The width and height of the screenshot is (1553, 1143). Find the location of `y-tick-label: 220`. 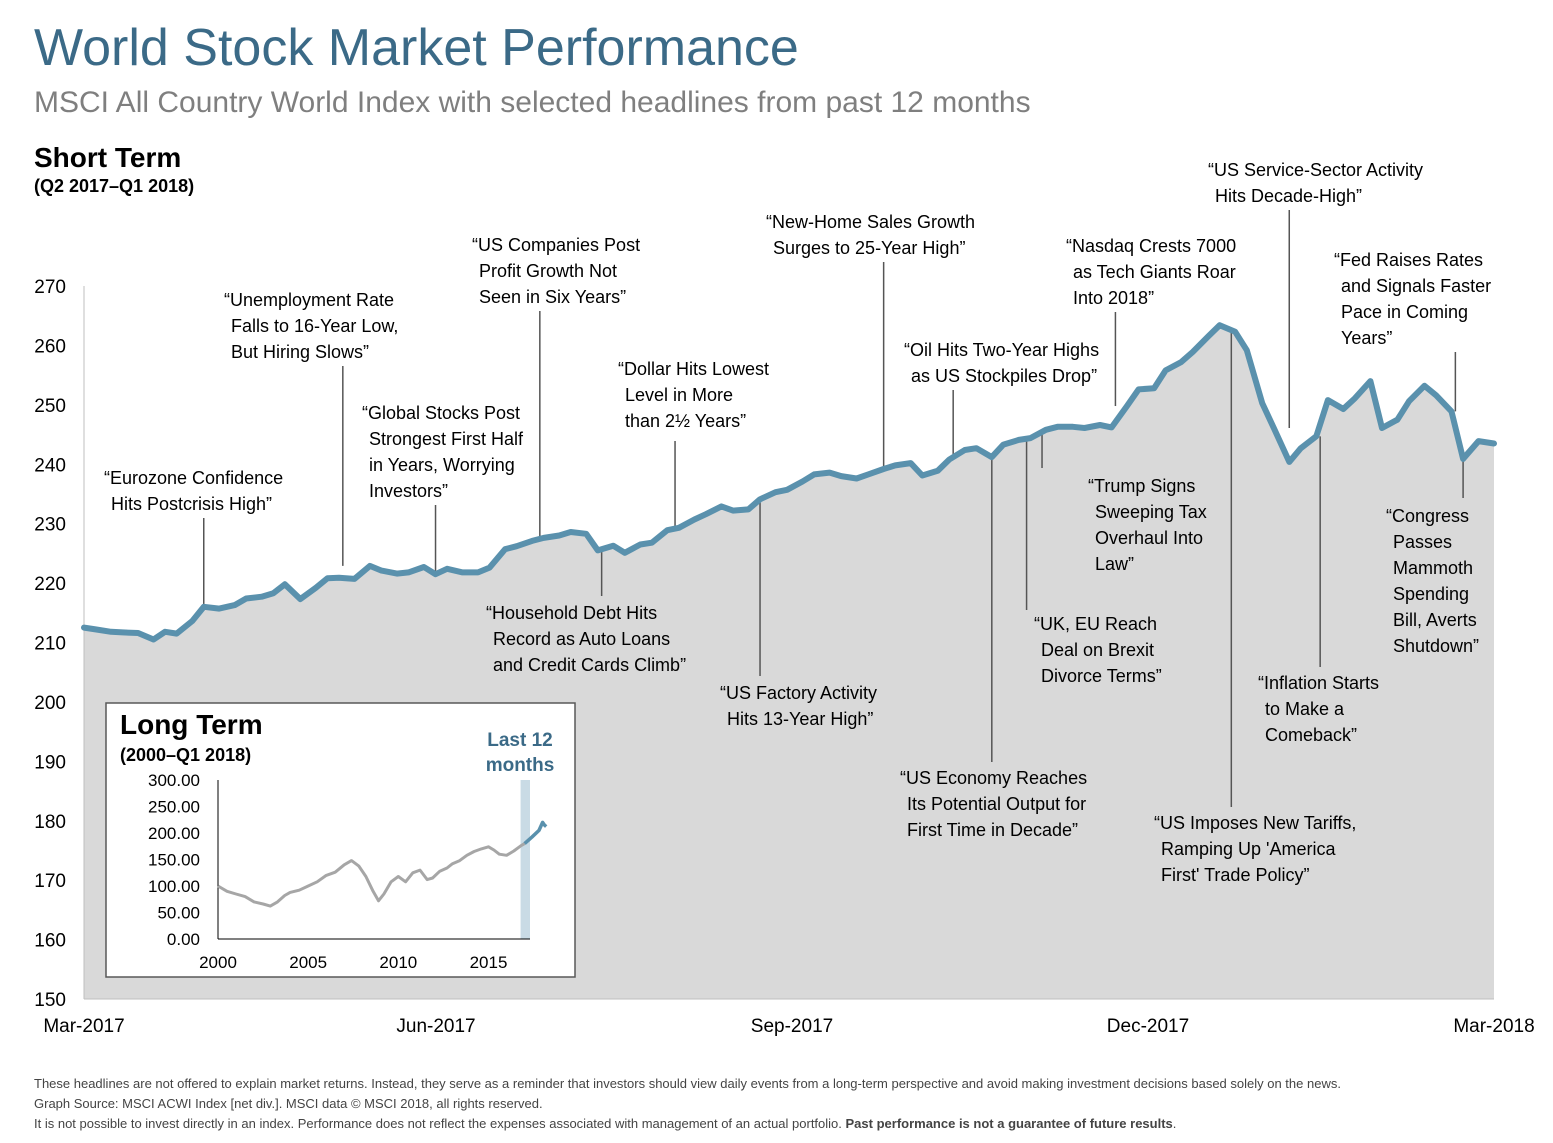

y-tick-label: 220 is located at coordinates (50, 584).